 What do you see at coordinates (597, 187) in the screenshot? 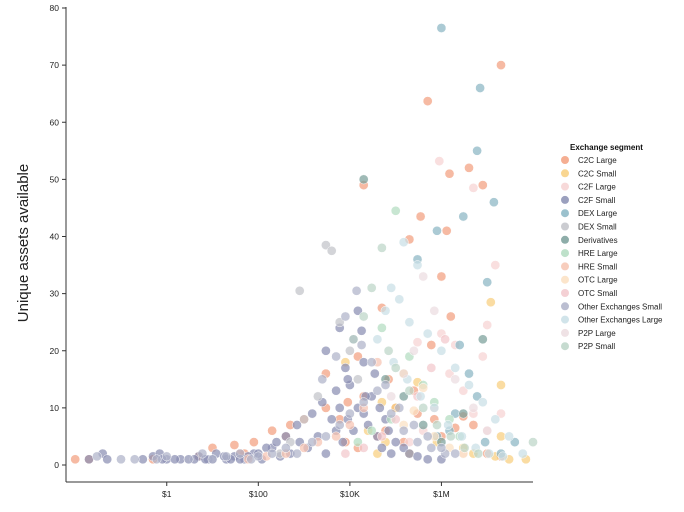
I see `legend-label: C2F Large` at bounding box center [597, 187].